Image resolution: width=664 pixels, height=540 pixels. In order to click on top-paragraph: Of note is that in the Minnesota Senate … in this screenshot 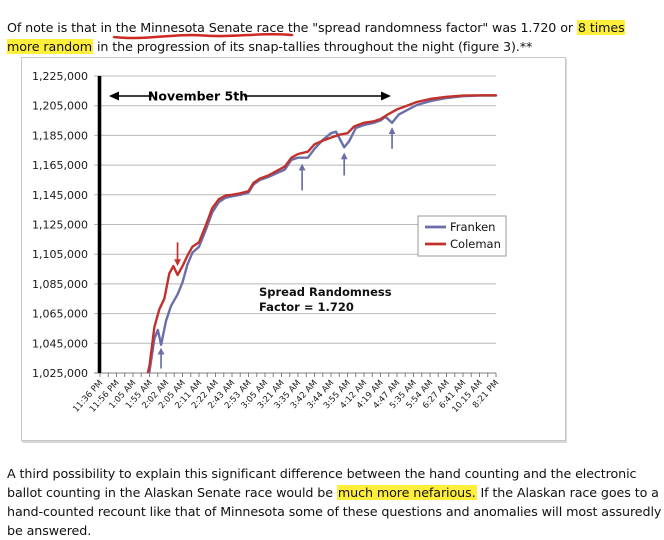, I will do `click(333, 37)`.